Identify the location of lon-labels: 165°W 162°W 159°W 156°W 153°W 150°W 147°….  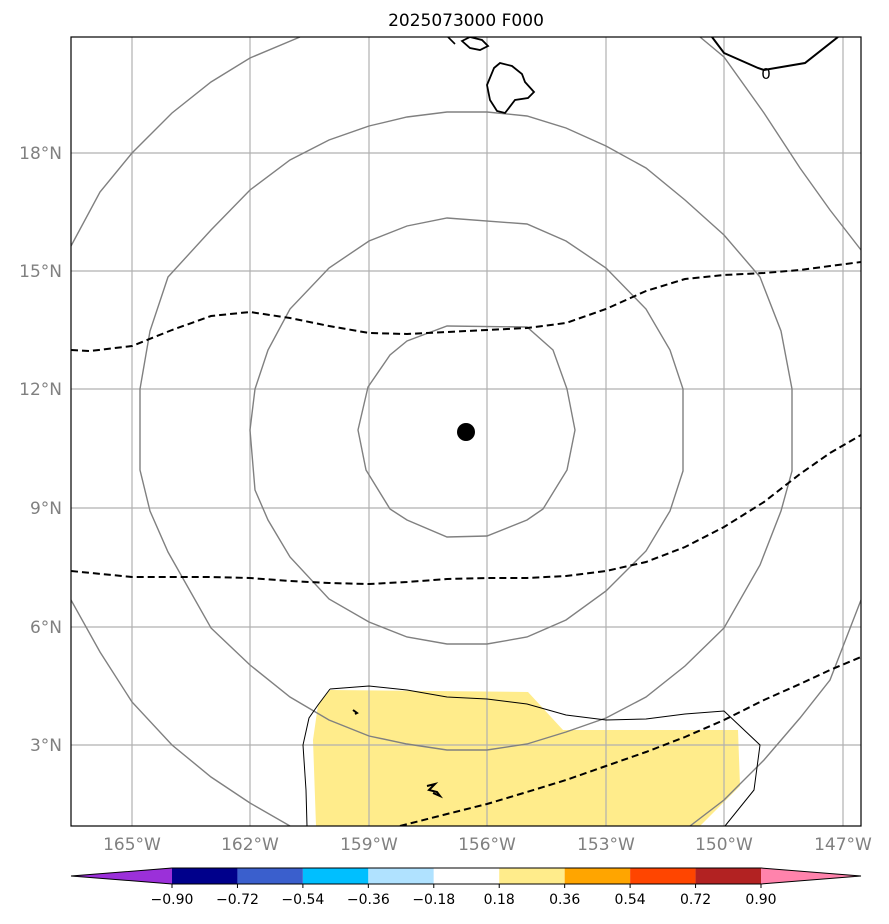
(487, 845).